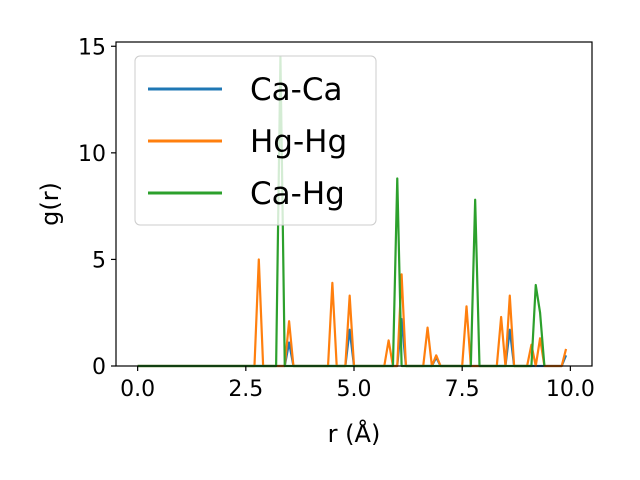  Describe the element at coordinates (92, 47) in the screenshot. I see `y-tick-label: 15` at that location.